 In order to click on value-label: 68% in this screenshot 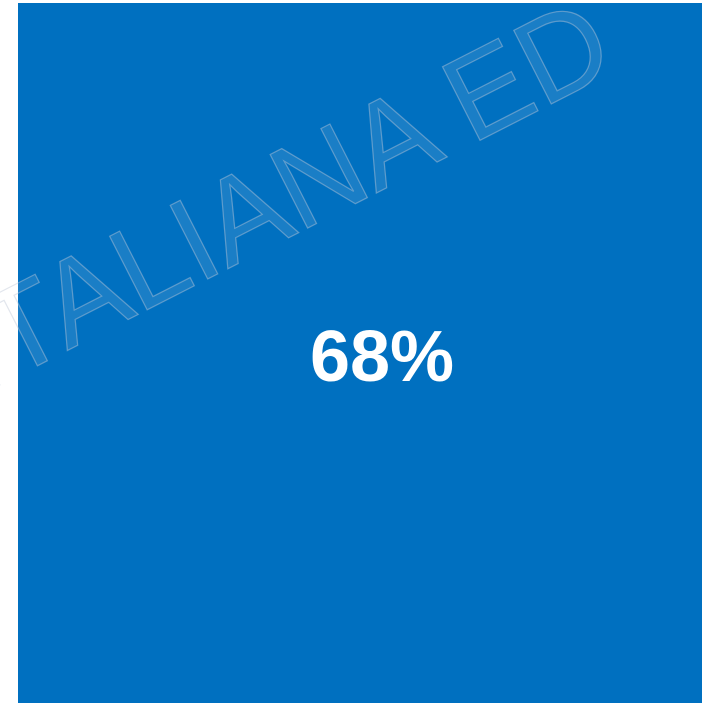, I will do `click(382, 357)`.